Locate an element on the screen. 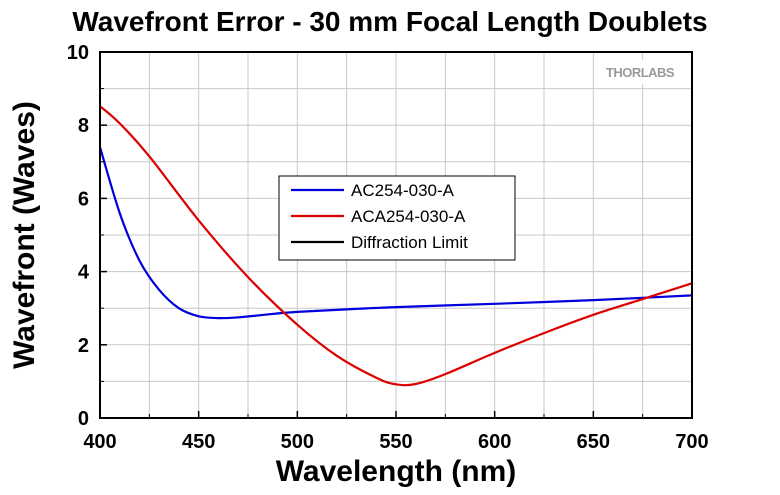  legend-label-3: Diffraction Limit is located at coordinates (409, 242).